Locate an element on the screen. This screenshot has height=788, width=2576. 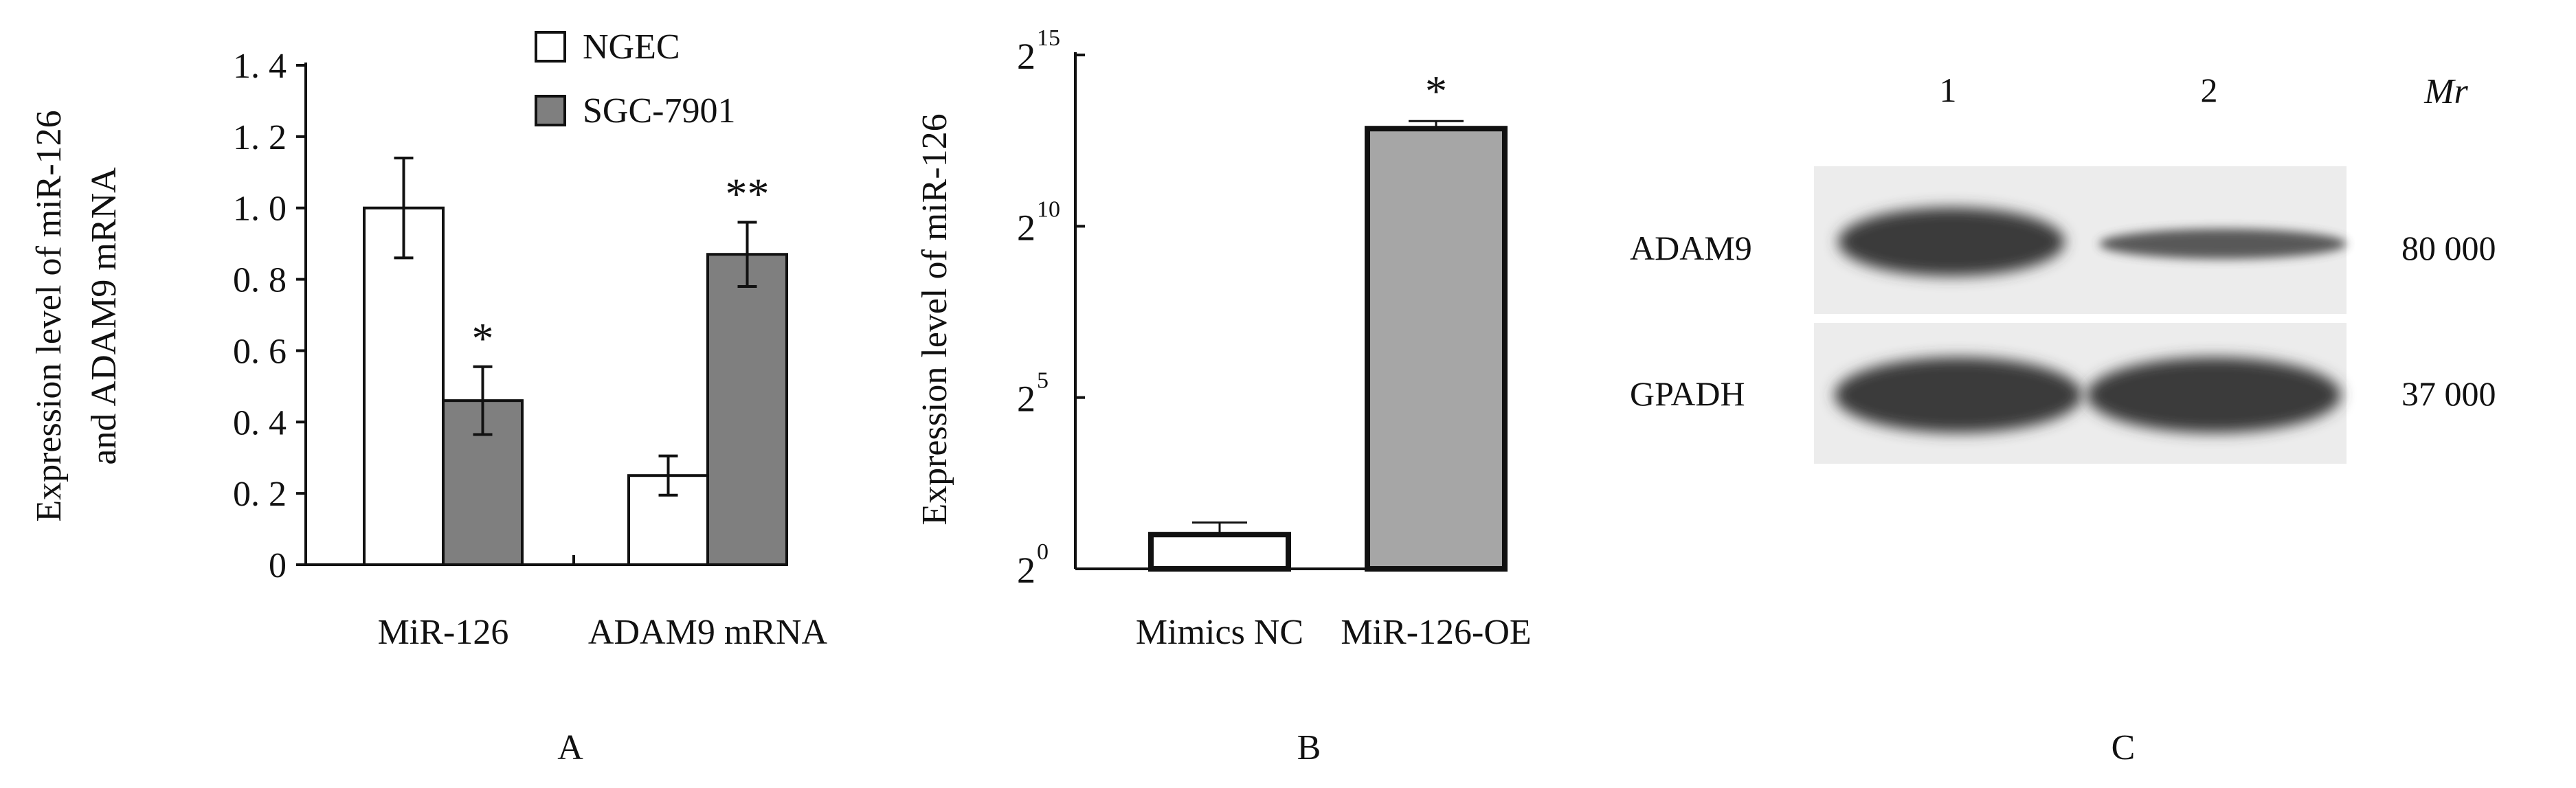
legend-label: NGEC is located at coordinates (631, 47).